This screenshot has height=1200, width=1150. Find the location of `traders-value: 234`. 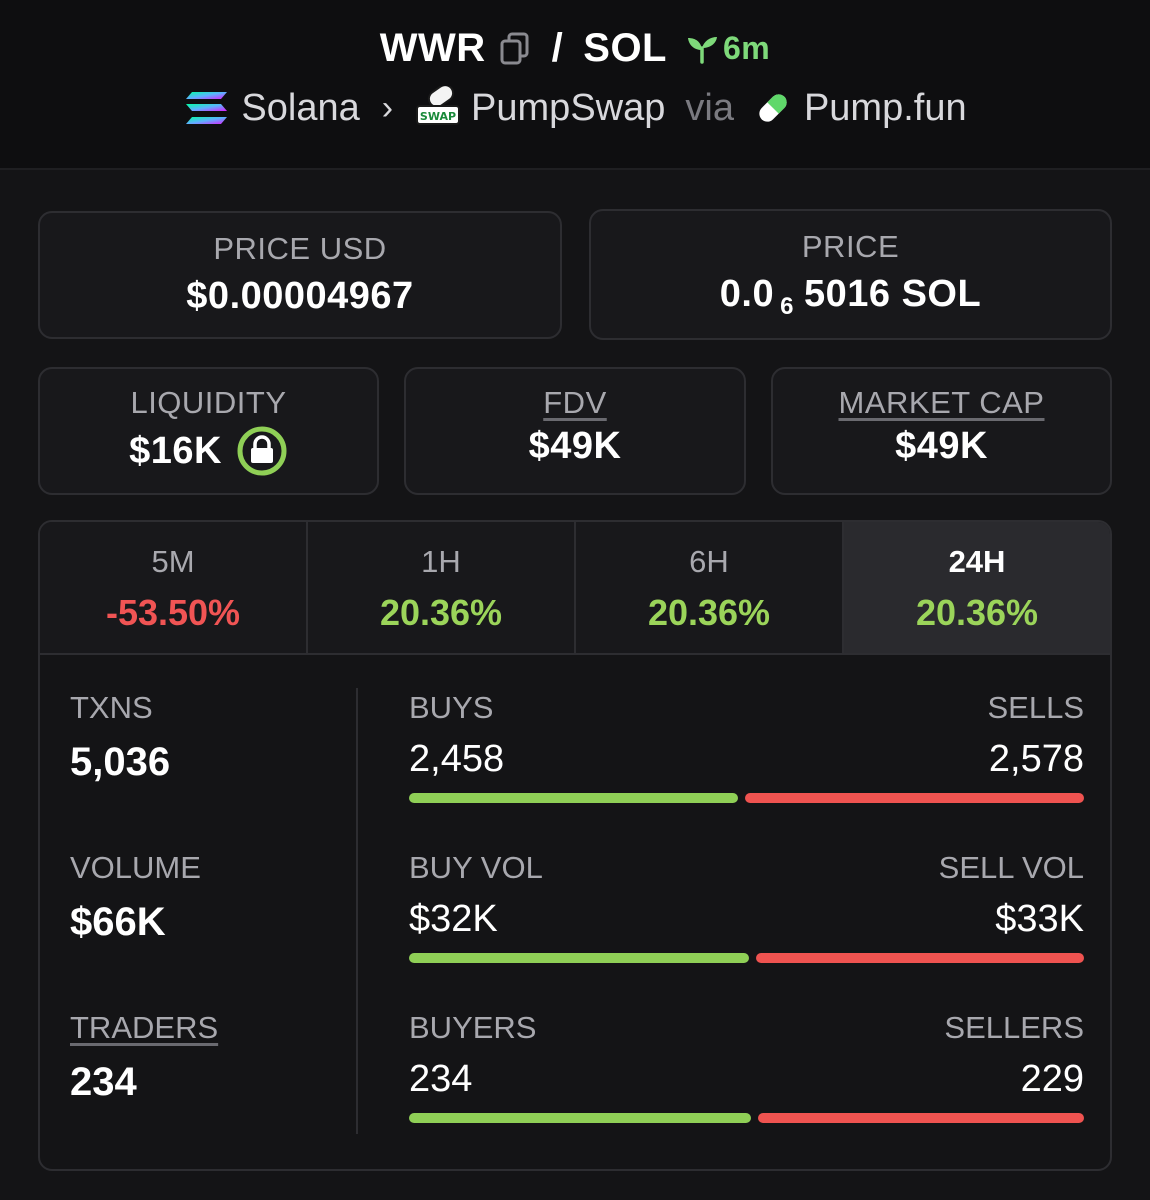

traders-value: 234 is located at coordinates (103, 1082).